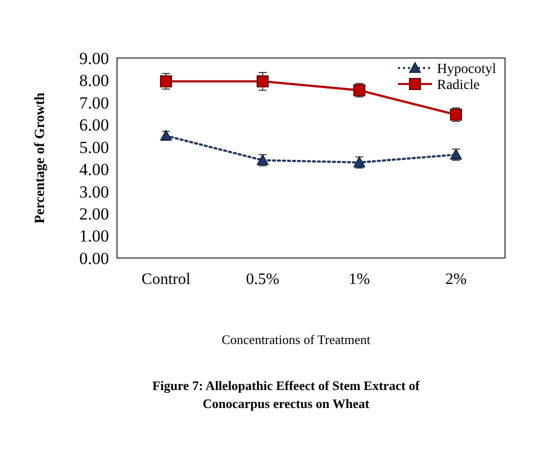 This screenshot has width=546, height=449. What do you see at coordinates (94, 125) in the screenshot?
I see `y-tick-label: 6.00` at bounding box center [94, 125].